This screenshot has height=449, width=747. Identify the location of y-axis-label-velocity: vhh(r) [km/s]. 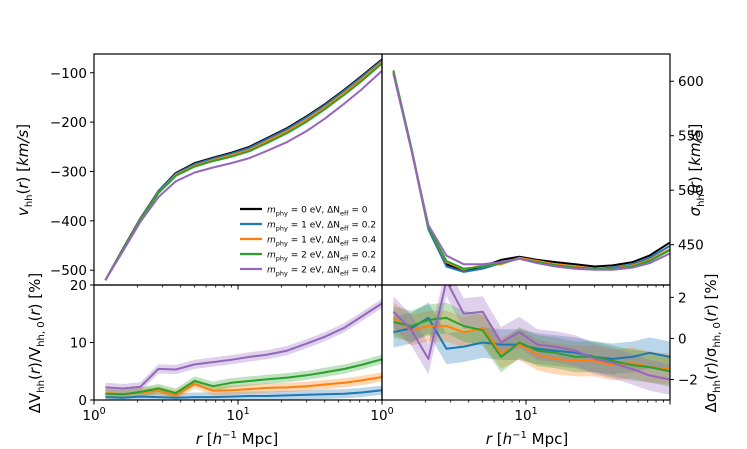
(24, 170).